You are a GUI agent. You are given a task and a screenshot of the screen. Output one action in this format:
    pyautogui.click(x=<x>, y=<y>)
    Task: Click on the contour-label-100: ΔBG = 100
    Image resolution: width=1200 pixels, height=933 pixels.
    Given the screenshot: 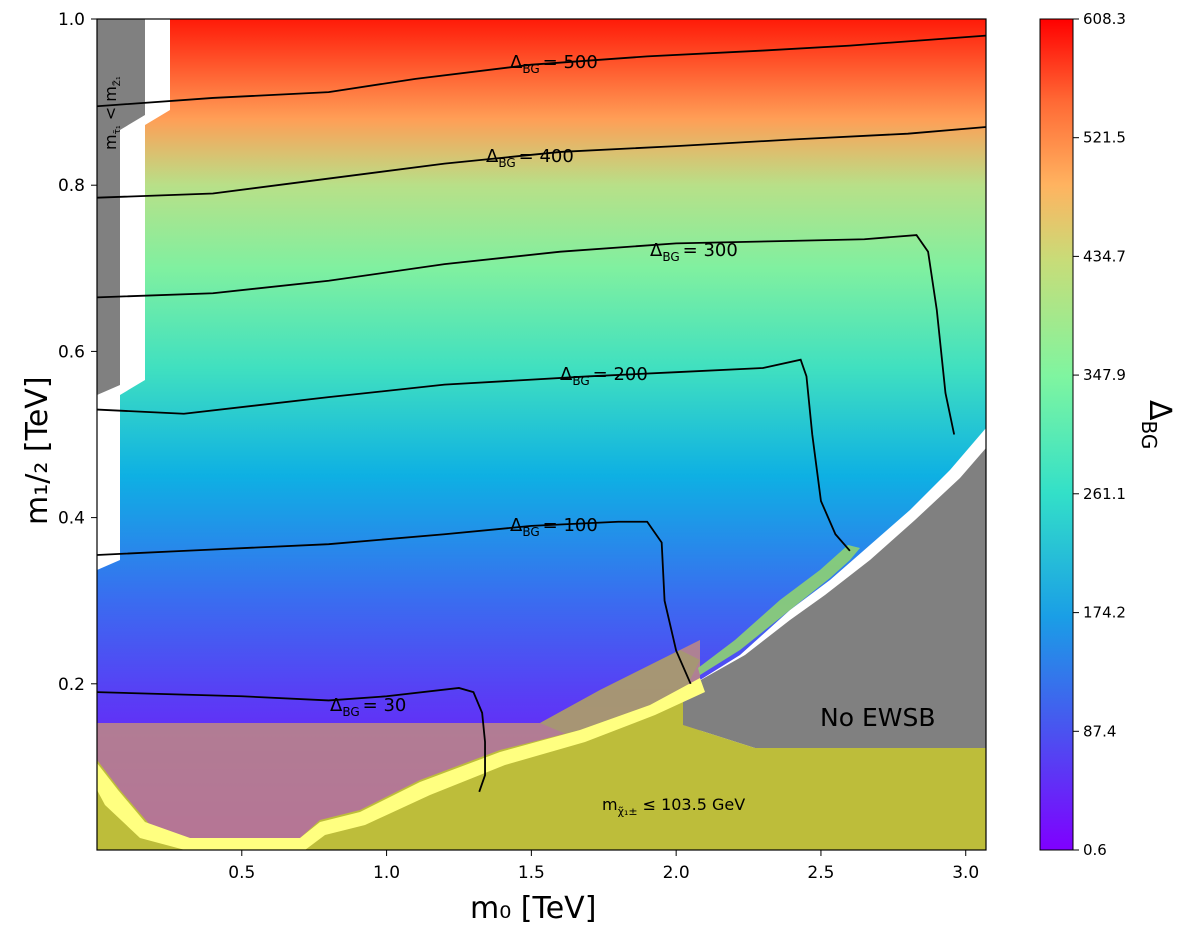 What is the action you would take?
    pyautogui.click(x=554, y=527)
    